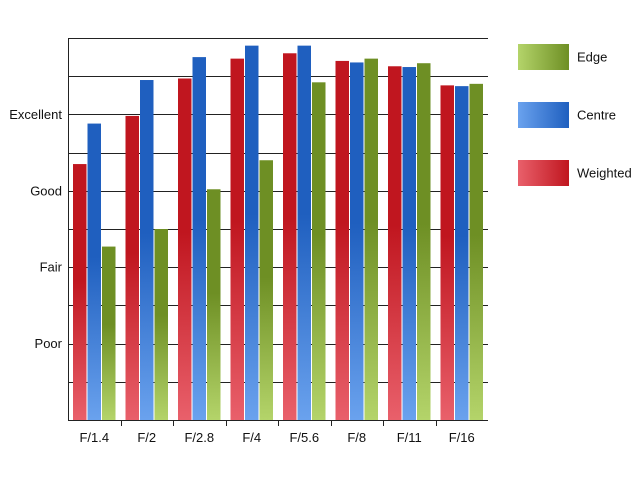 The height and width of the screenshot is (485, 640). I want to click on legend-label-centre: Centre, so click(596, 115).